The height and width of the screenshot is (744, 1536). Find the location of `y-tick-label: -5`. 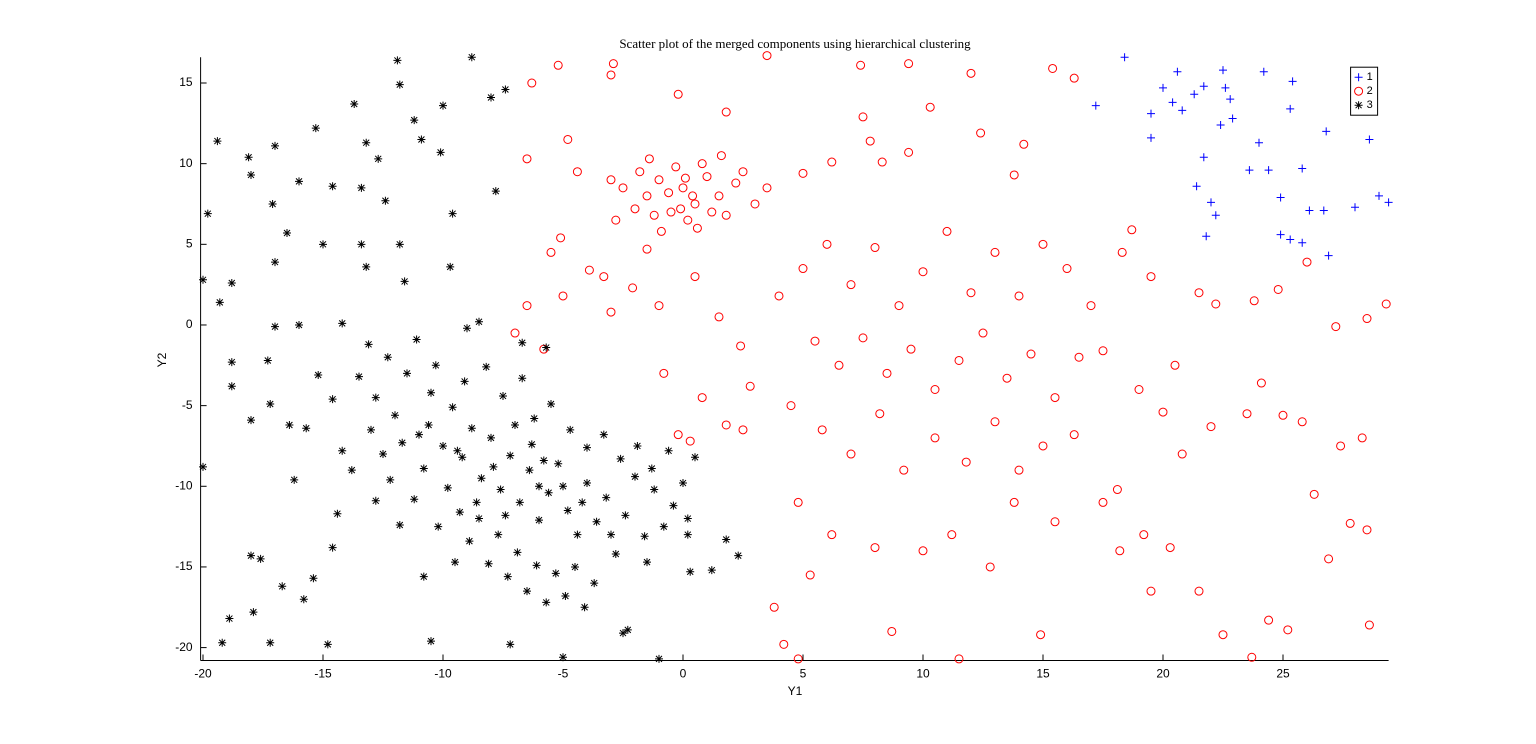

y-tick-label: -5 is located at coordinates (187, 405).